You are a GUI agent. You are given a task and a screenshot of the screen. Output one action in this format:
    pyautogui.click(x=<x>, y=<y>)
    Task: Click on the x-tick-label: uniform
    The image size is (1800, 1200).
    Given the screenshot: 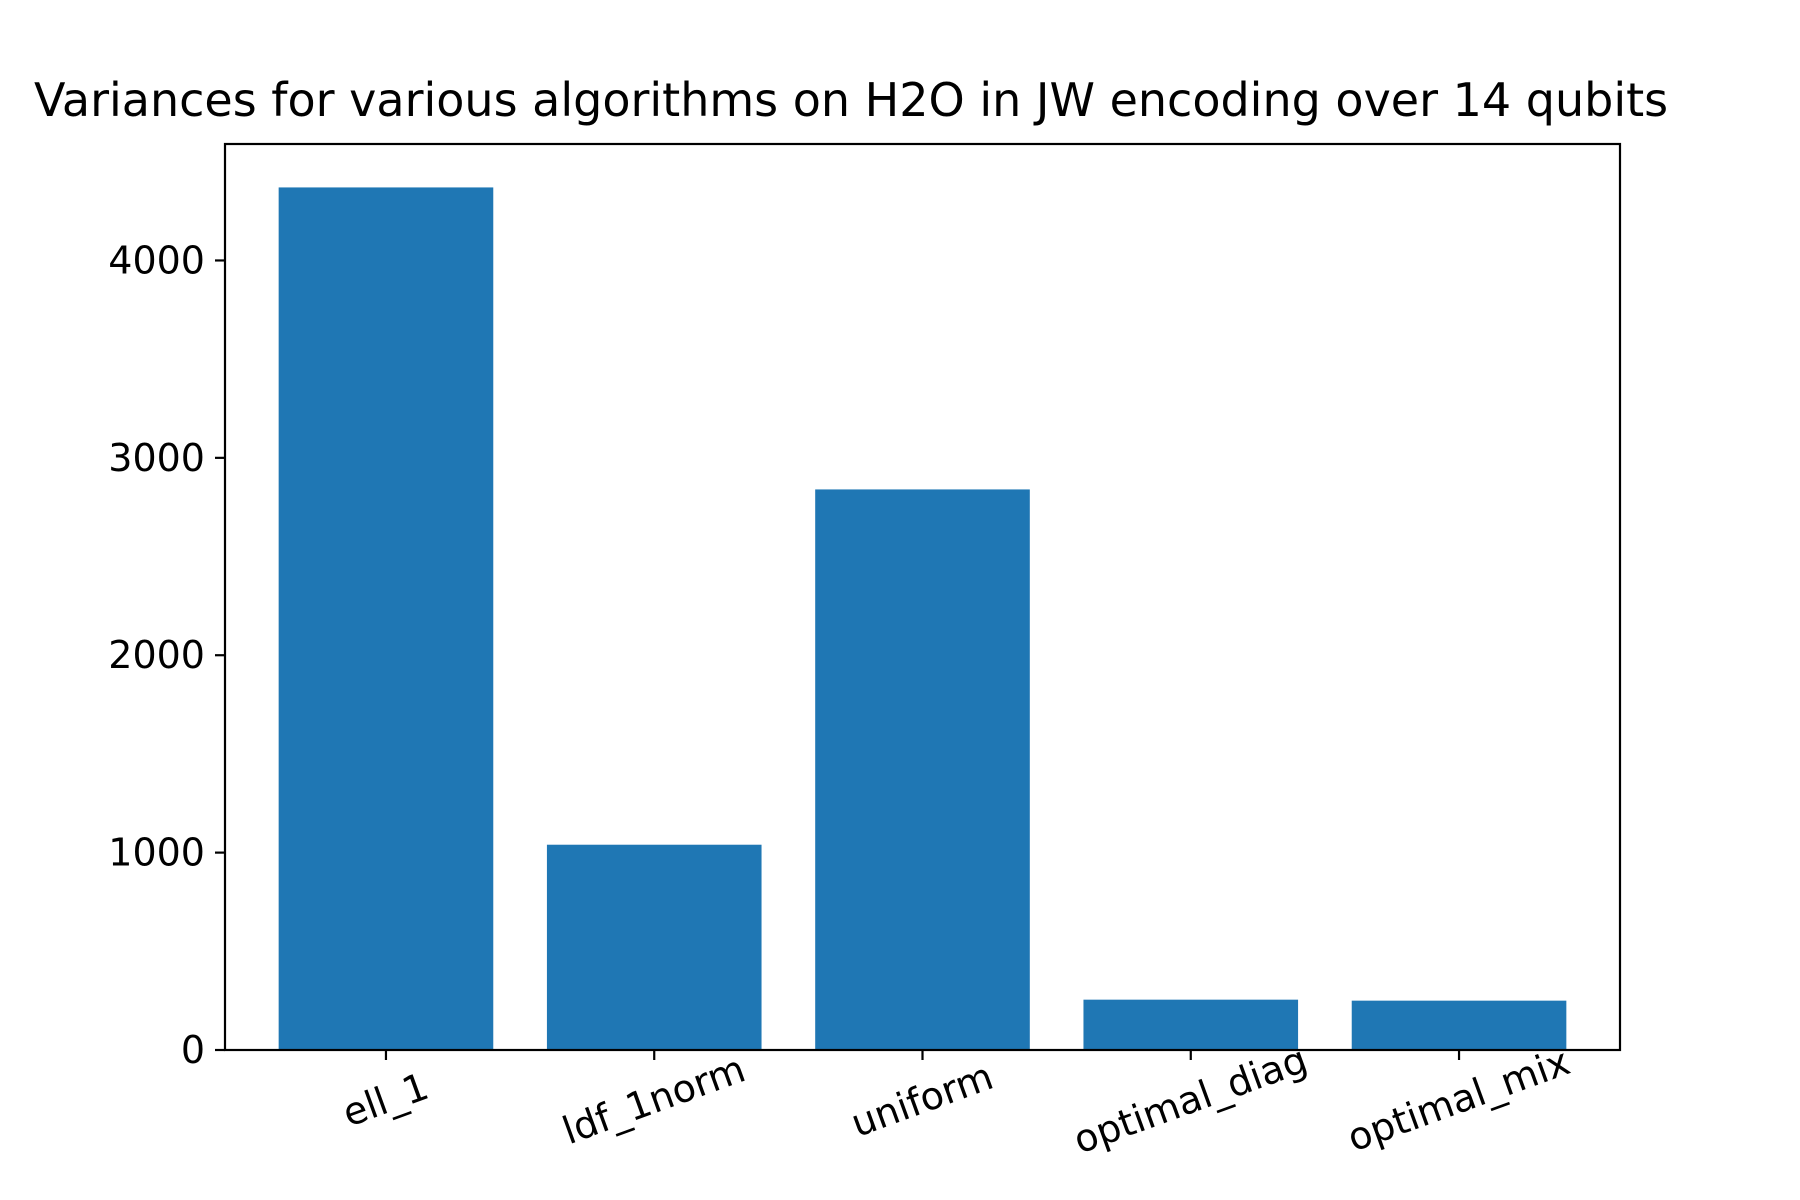 What is the action you would take?
    pyautogui.click(x=921, y=1100)
    